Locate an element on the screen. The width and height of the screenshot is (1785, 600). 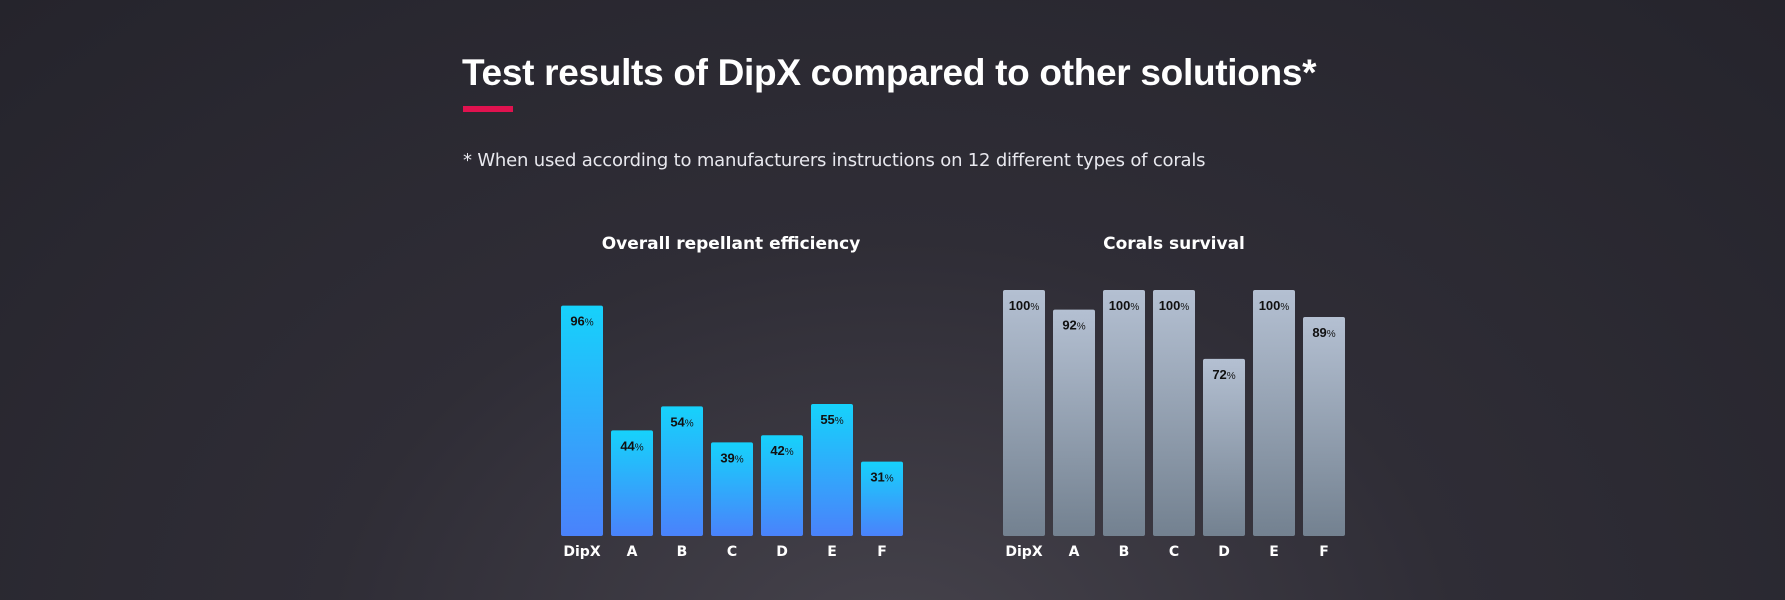
data-label: 92% is located at coordinates (1073, 325).